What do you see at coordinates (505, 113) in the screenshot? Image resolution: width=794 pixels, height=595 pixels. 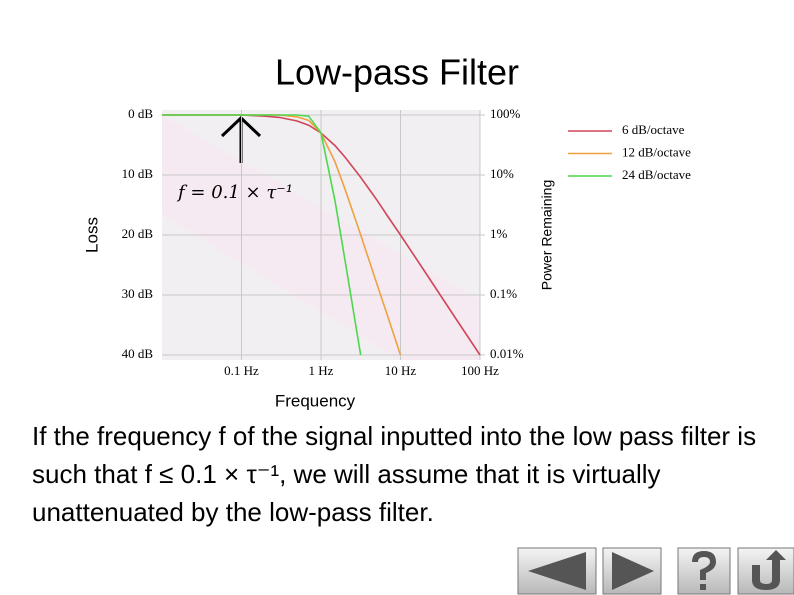 I see `y2-tick-label: 100%` at bounding box center [505, 113].